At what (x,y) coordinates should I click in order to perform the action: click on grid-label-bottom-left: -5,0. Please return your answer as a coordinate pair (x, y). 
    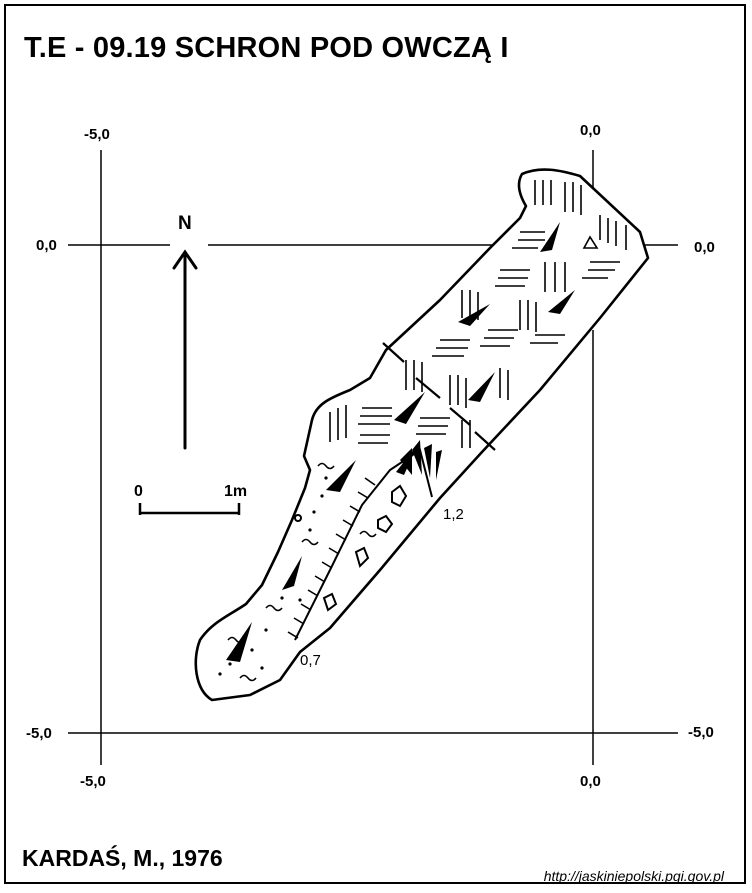
    Looking at the image, I should click on (93, 781).